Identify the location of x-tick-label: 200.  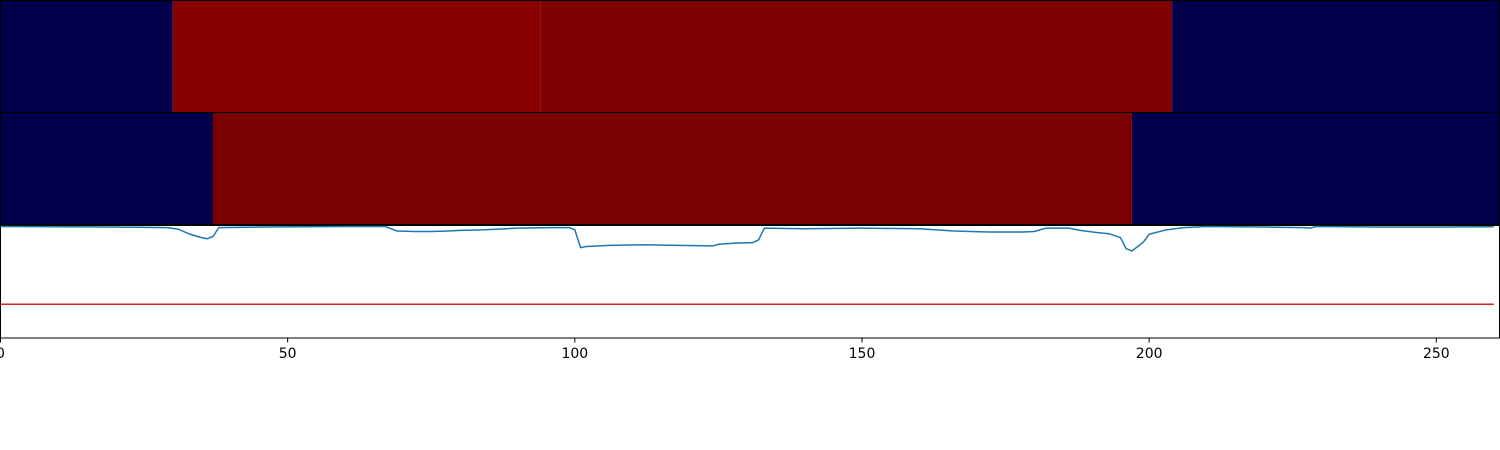
(1149, 354).